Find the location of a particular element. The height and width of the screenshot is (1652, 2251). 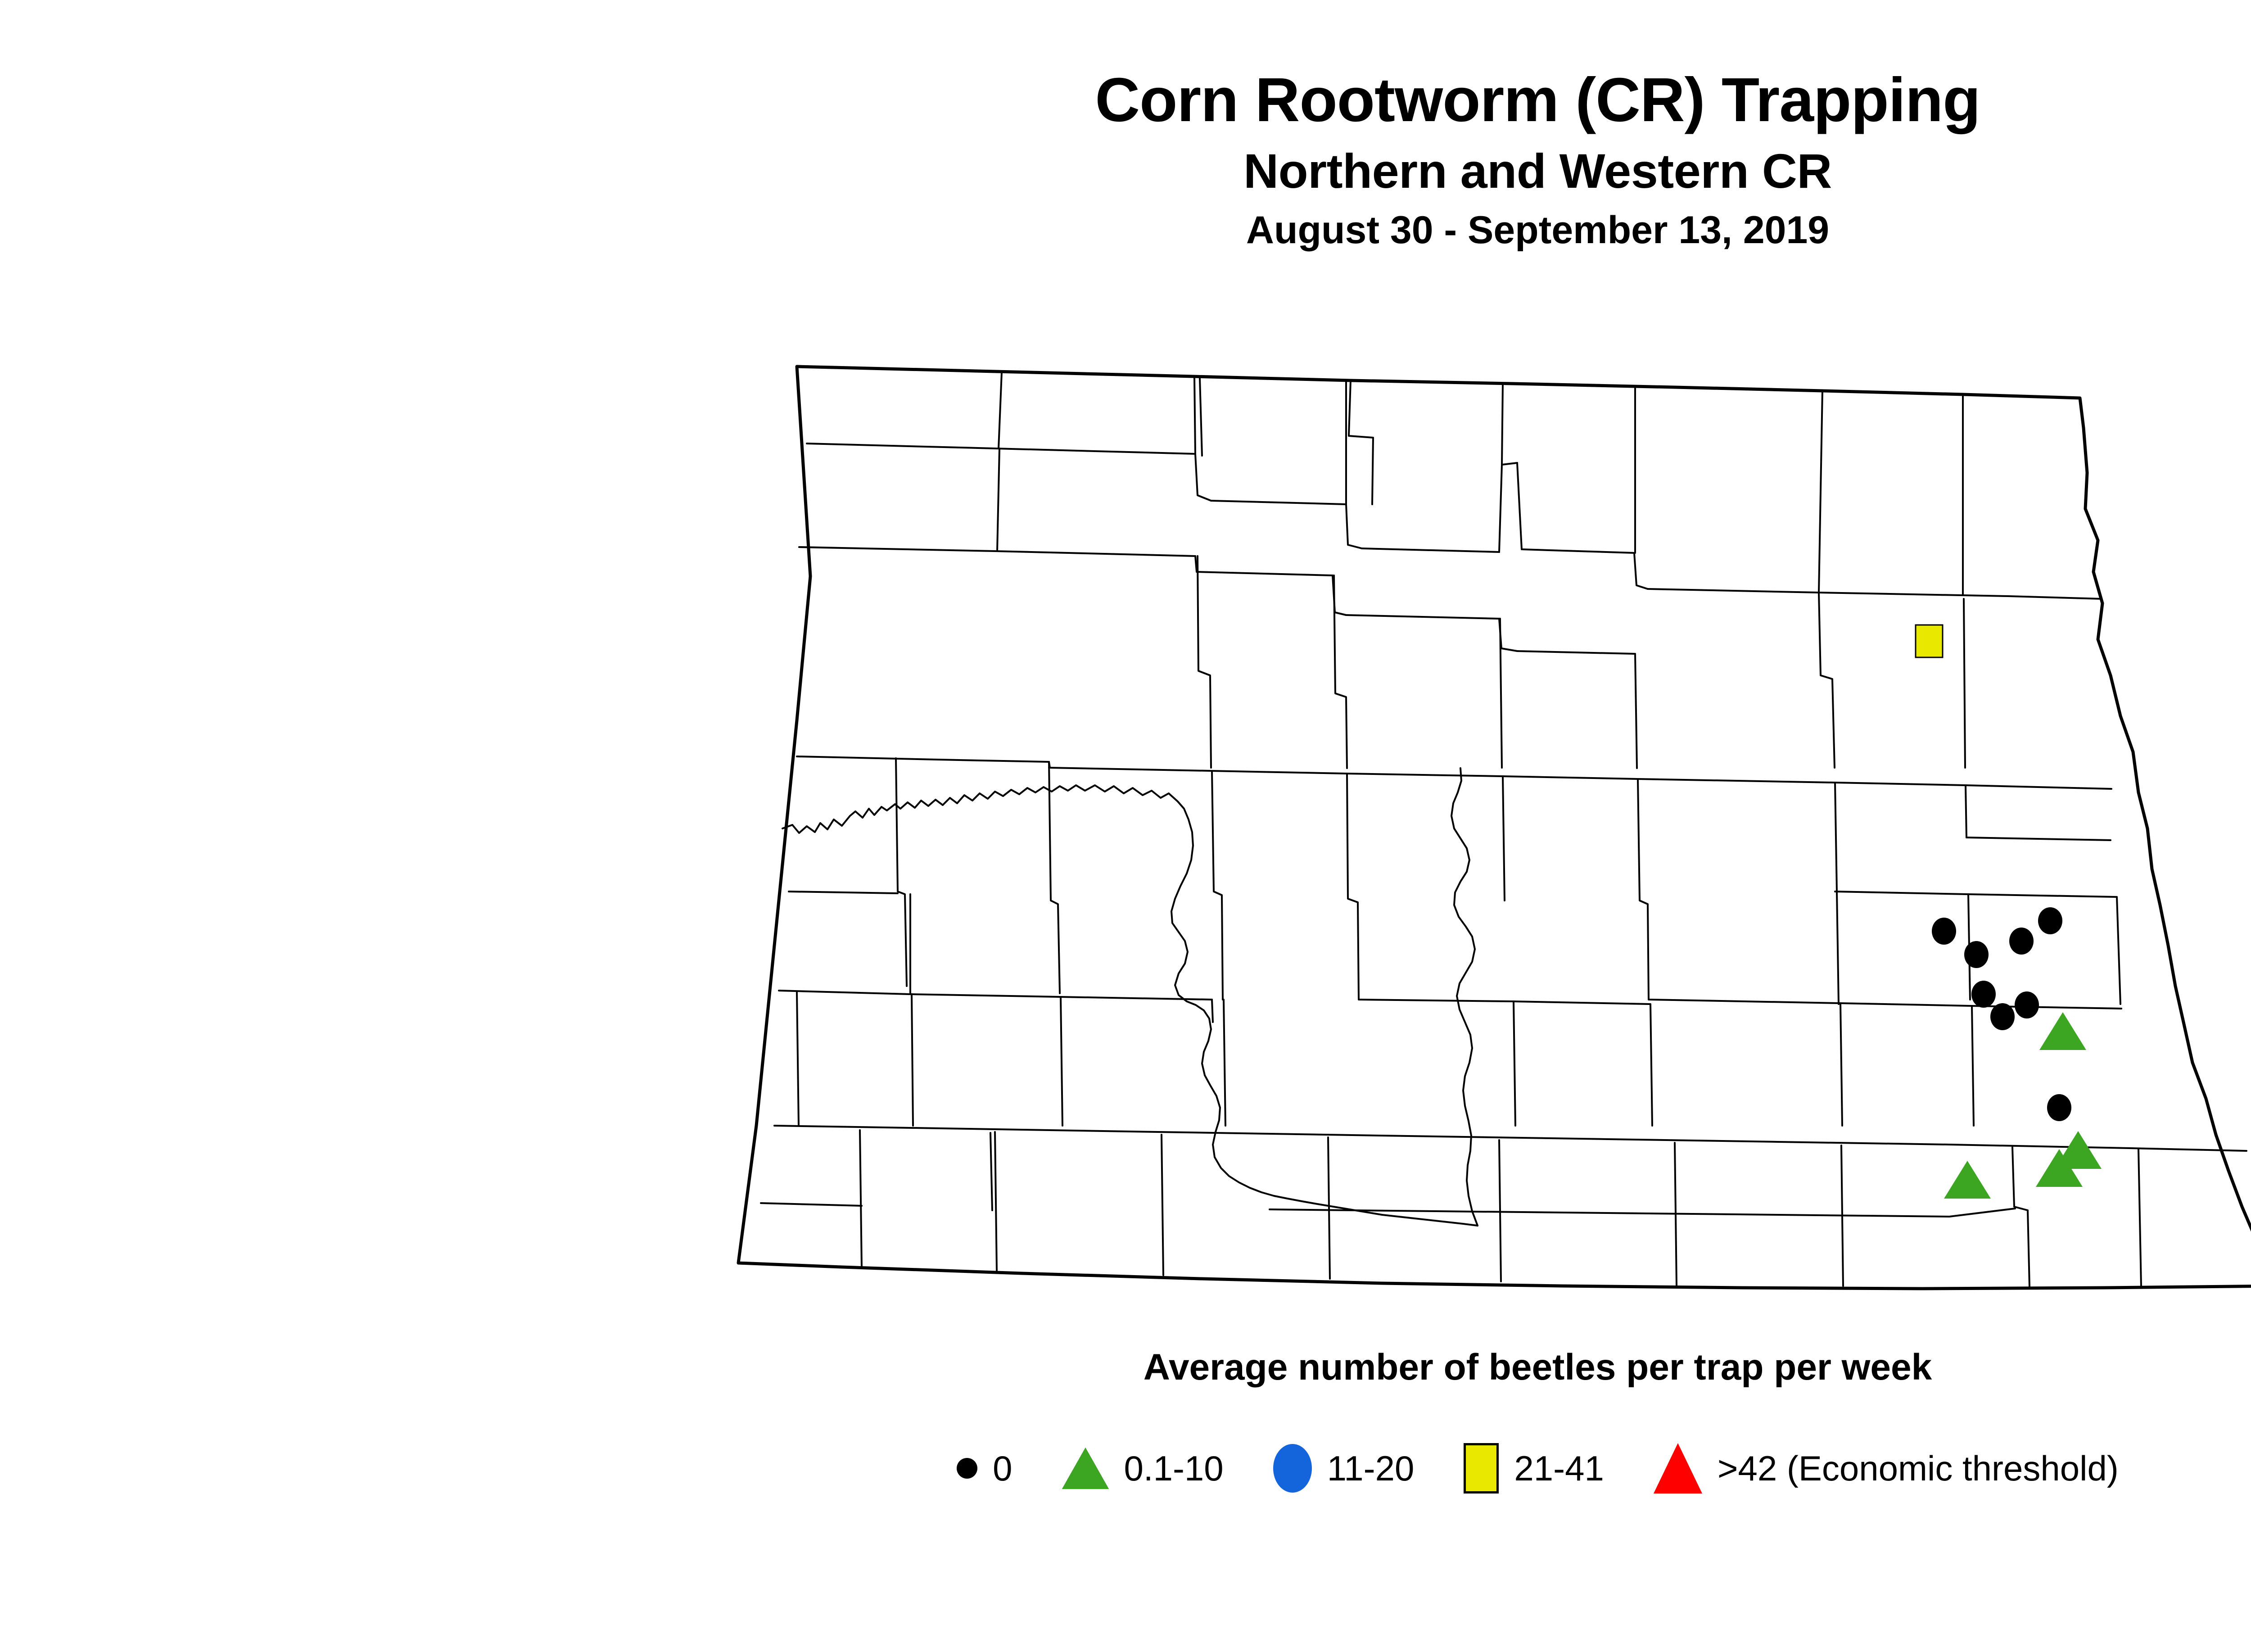

legend-item-high: 21-41 is located at coordinates (1534, 1468).